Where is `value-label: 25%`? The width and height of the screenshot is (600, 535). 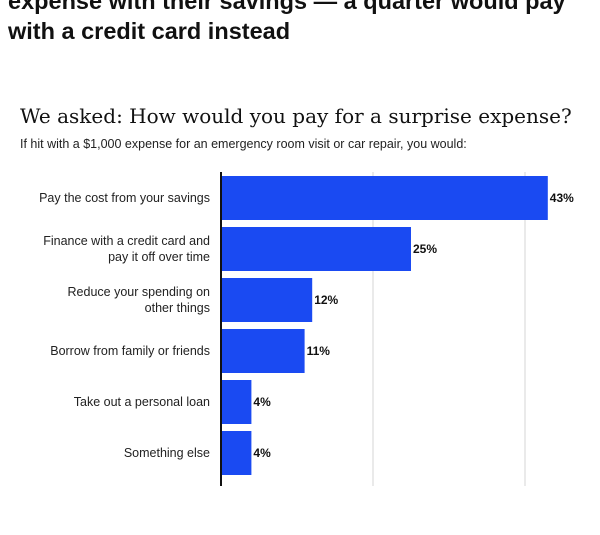
value-label: 25% is located at coordinates (425, 249).